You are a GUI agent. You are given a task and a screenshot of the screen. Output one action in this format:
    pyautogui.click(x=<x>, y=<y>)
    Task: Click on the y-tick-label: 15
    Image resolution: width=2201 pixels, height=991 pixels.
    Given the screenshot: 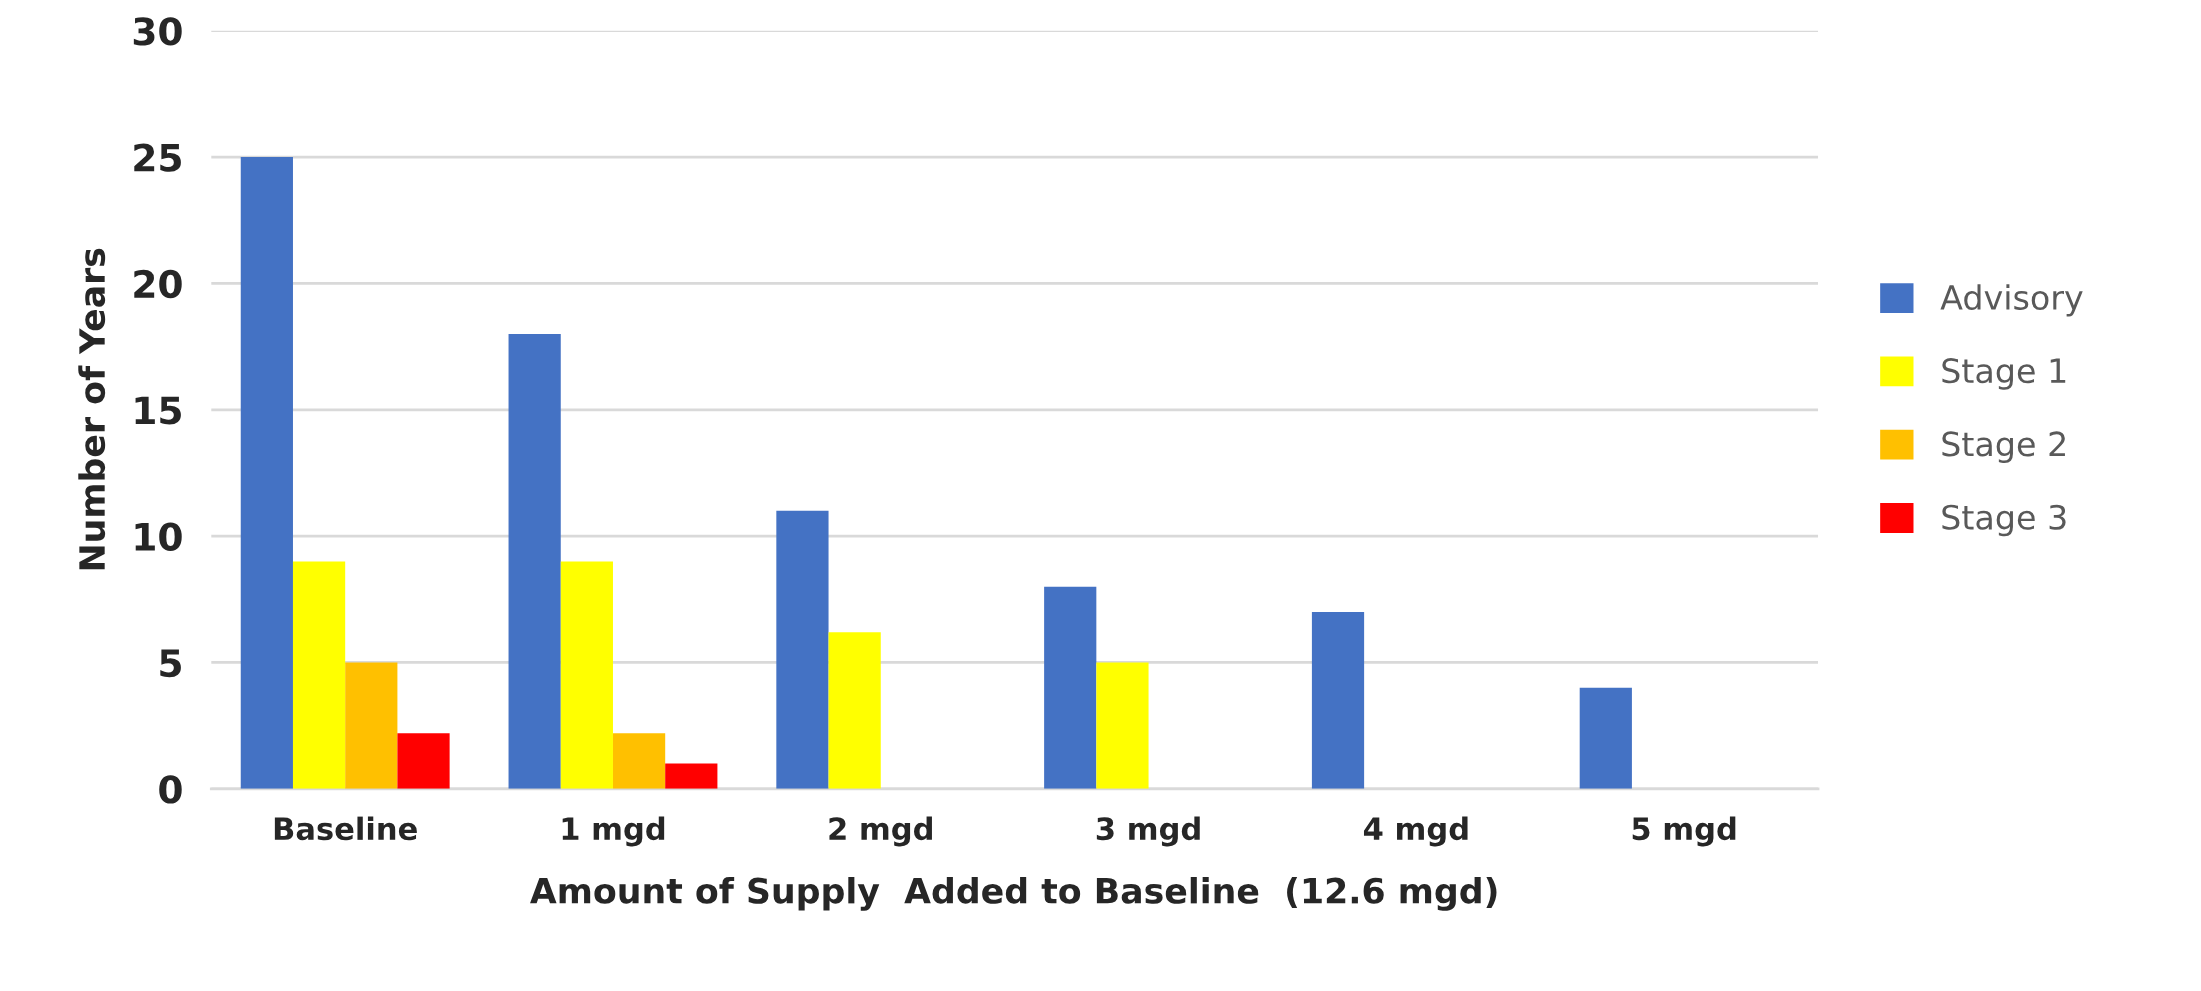 What is the action you would take?
    pyautogui.click(x=158, y=410)
    